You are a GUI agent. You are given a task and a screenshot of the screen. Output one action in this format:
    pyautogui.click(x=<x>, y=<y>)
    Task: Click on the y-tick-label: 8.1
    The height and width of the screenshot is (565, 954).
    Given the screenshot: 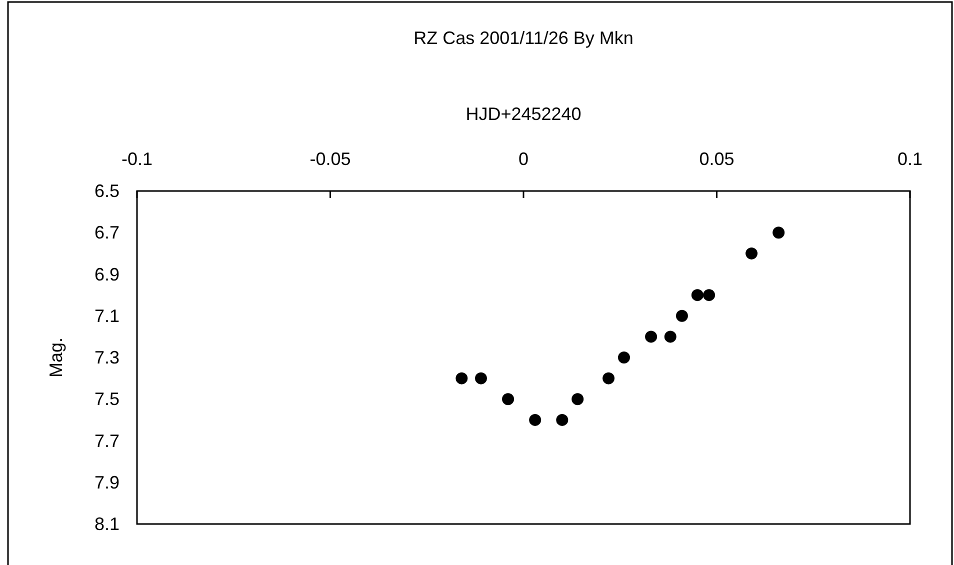 What is the action you would take?
    pyautogui.click(x=107, y=524)
    